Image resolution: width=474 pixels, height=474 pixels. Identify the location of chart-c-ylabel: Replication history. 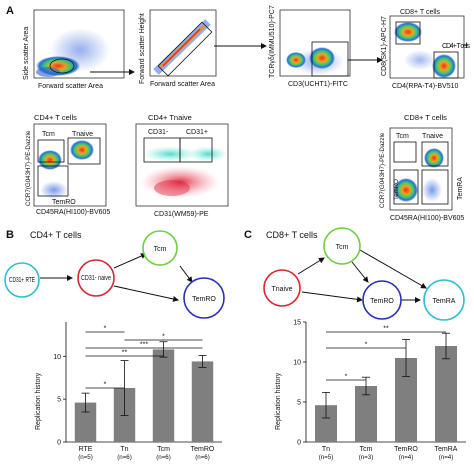
(278, 401).